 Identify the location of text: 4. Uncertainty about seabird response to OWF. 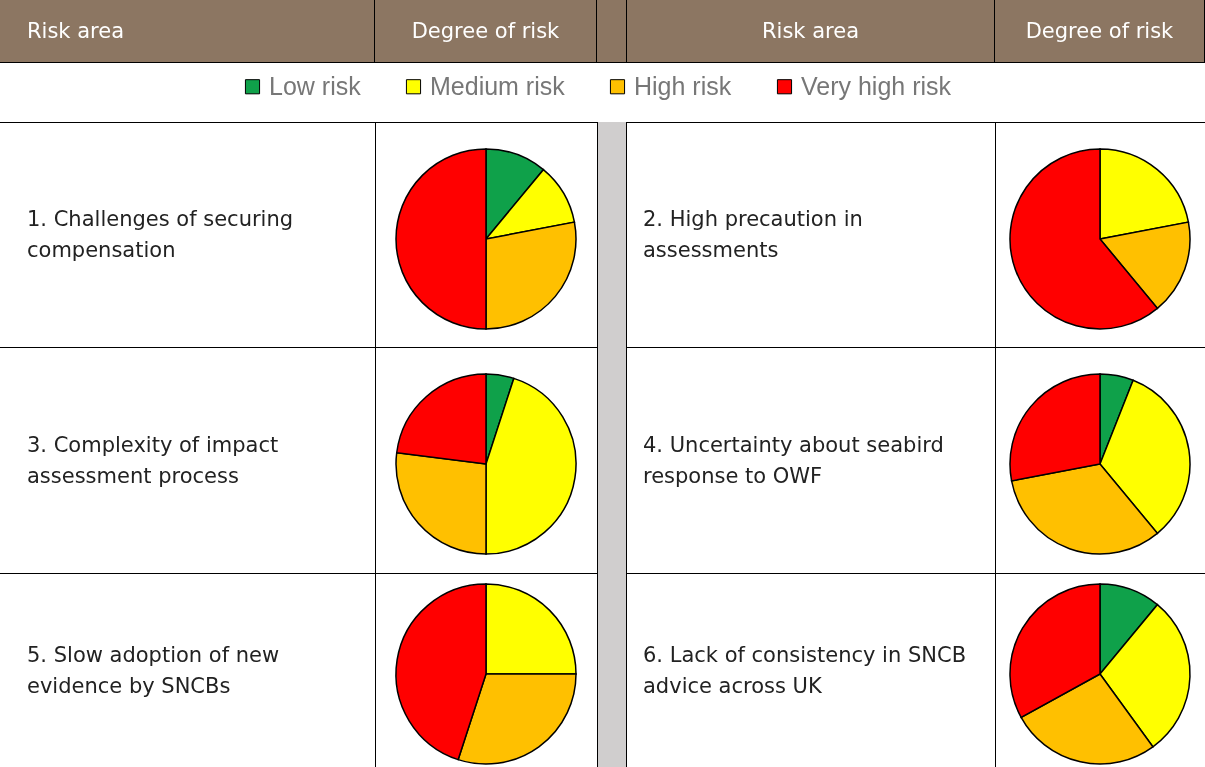
(794, 460).